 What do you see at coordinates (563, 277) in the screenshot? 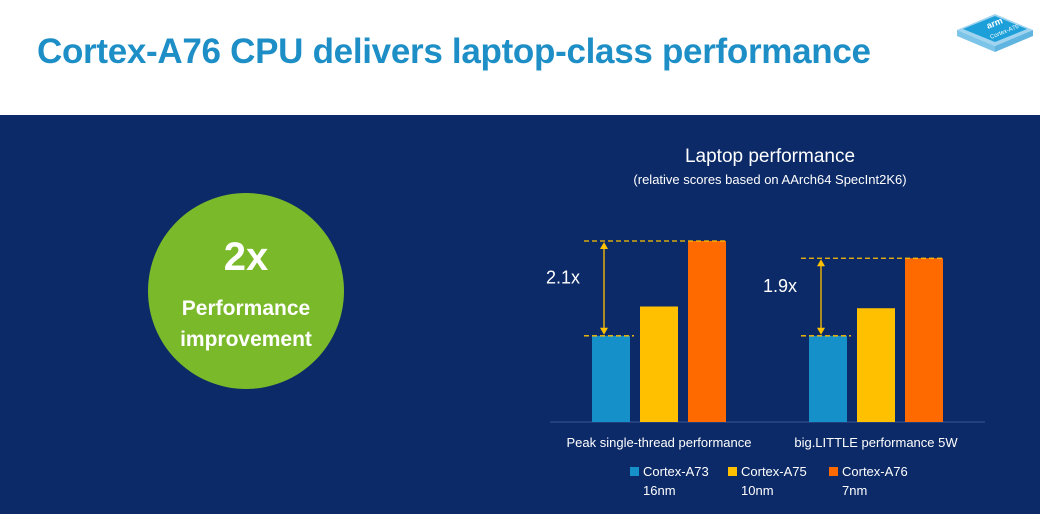
I see `ratio-label-0: 2.1x` at bounding box center [563, 277].